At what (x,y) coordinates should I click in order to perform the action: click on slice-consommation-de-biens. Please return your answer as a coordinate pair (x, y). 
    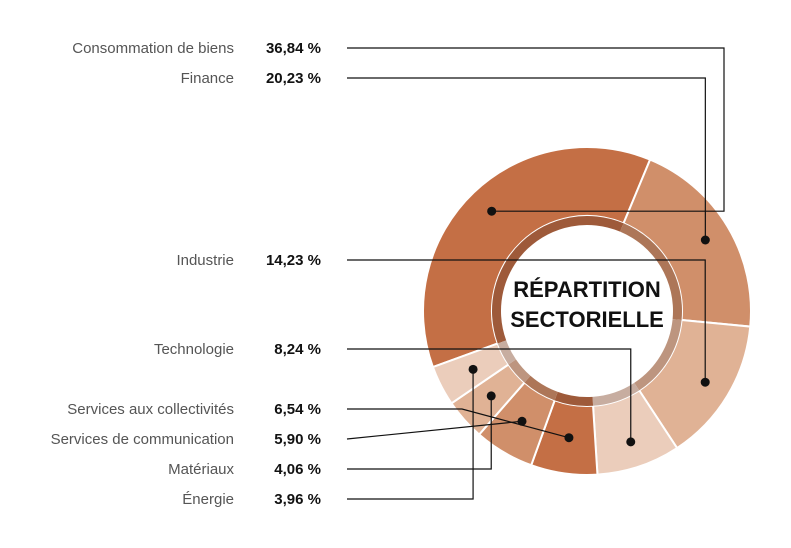
    Looking at the image, I should click on (537, 257).